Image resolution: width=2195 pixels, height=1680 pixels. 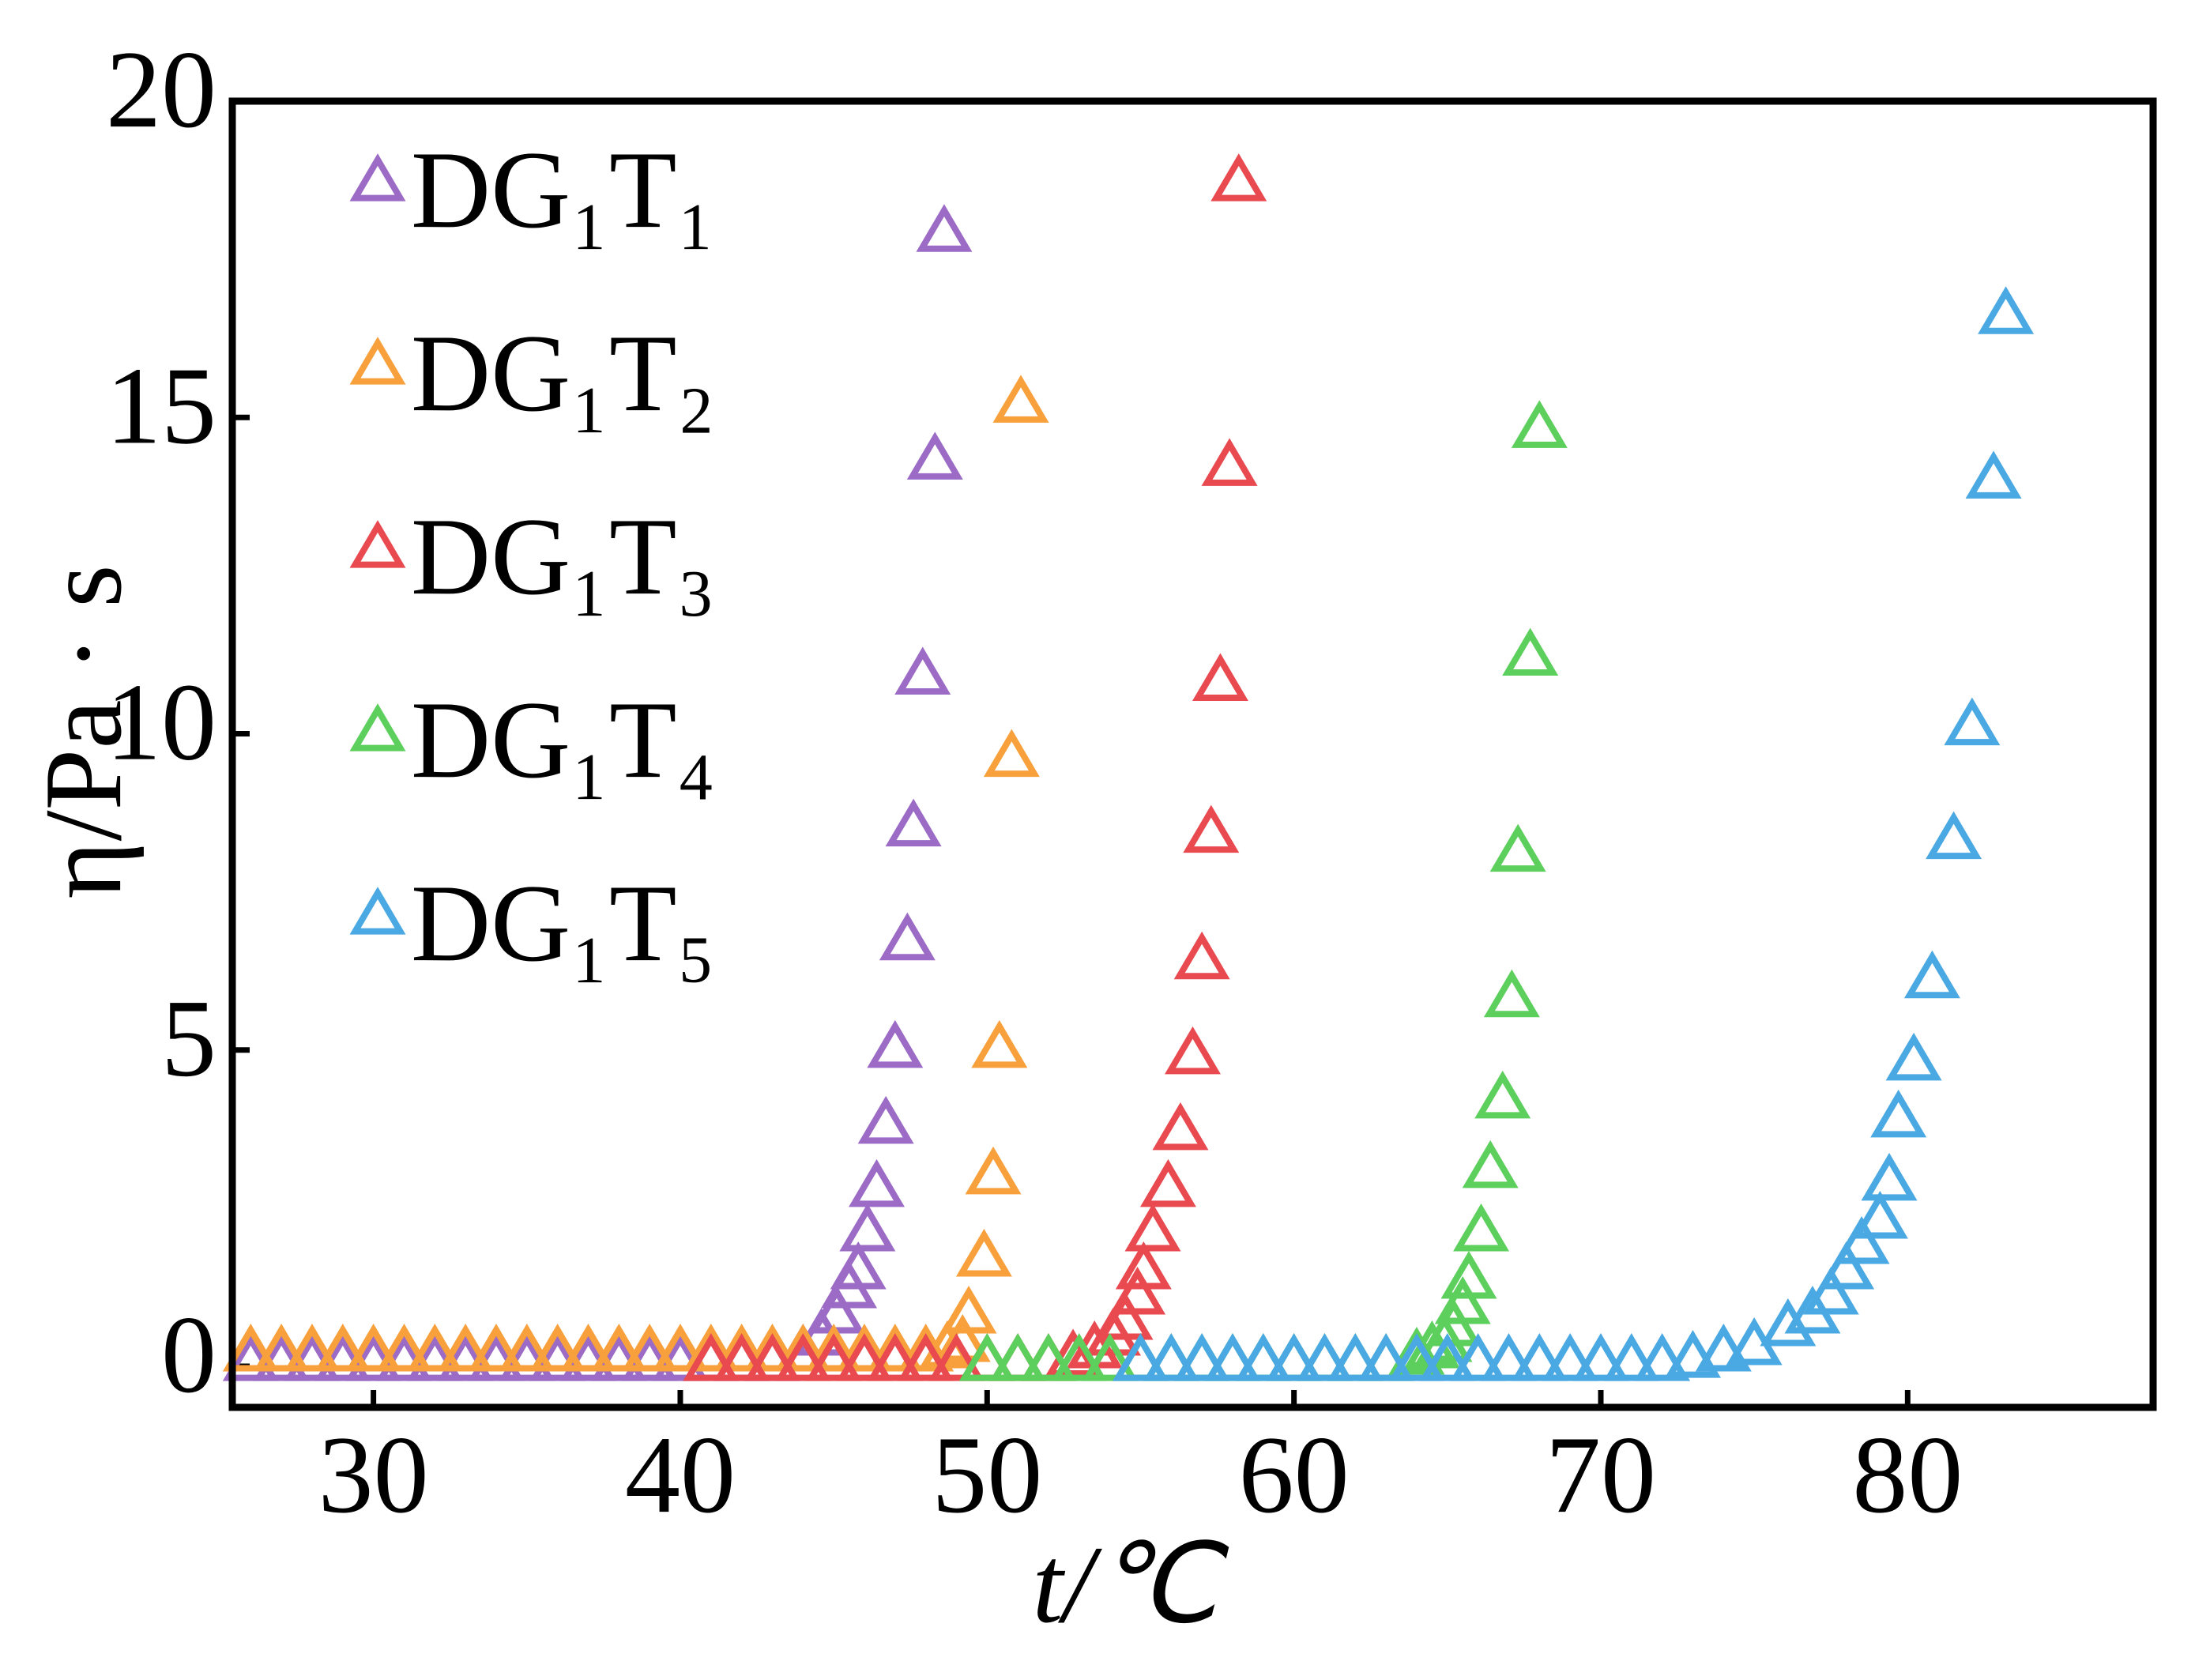 I want to click on x-tick-label: 80, so click(x=1907, y=1475).